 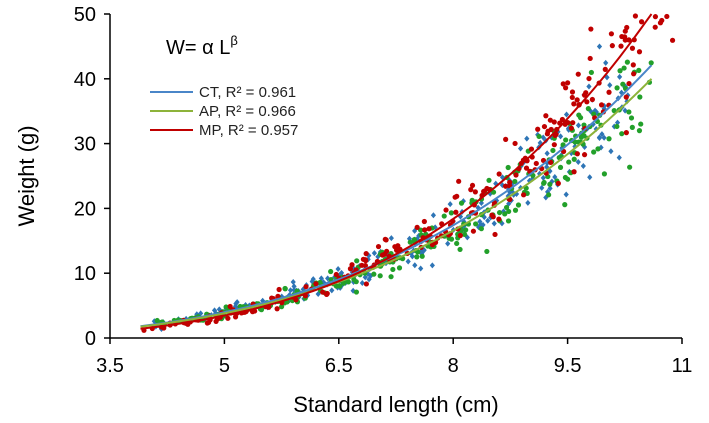 I want to click on y-tick-label: 30, so click(x=85, y=145).